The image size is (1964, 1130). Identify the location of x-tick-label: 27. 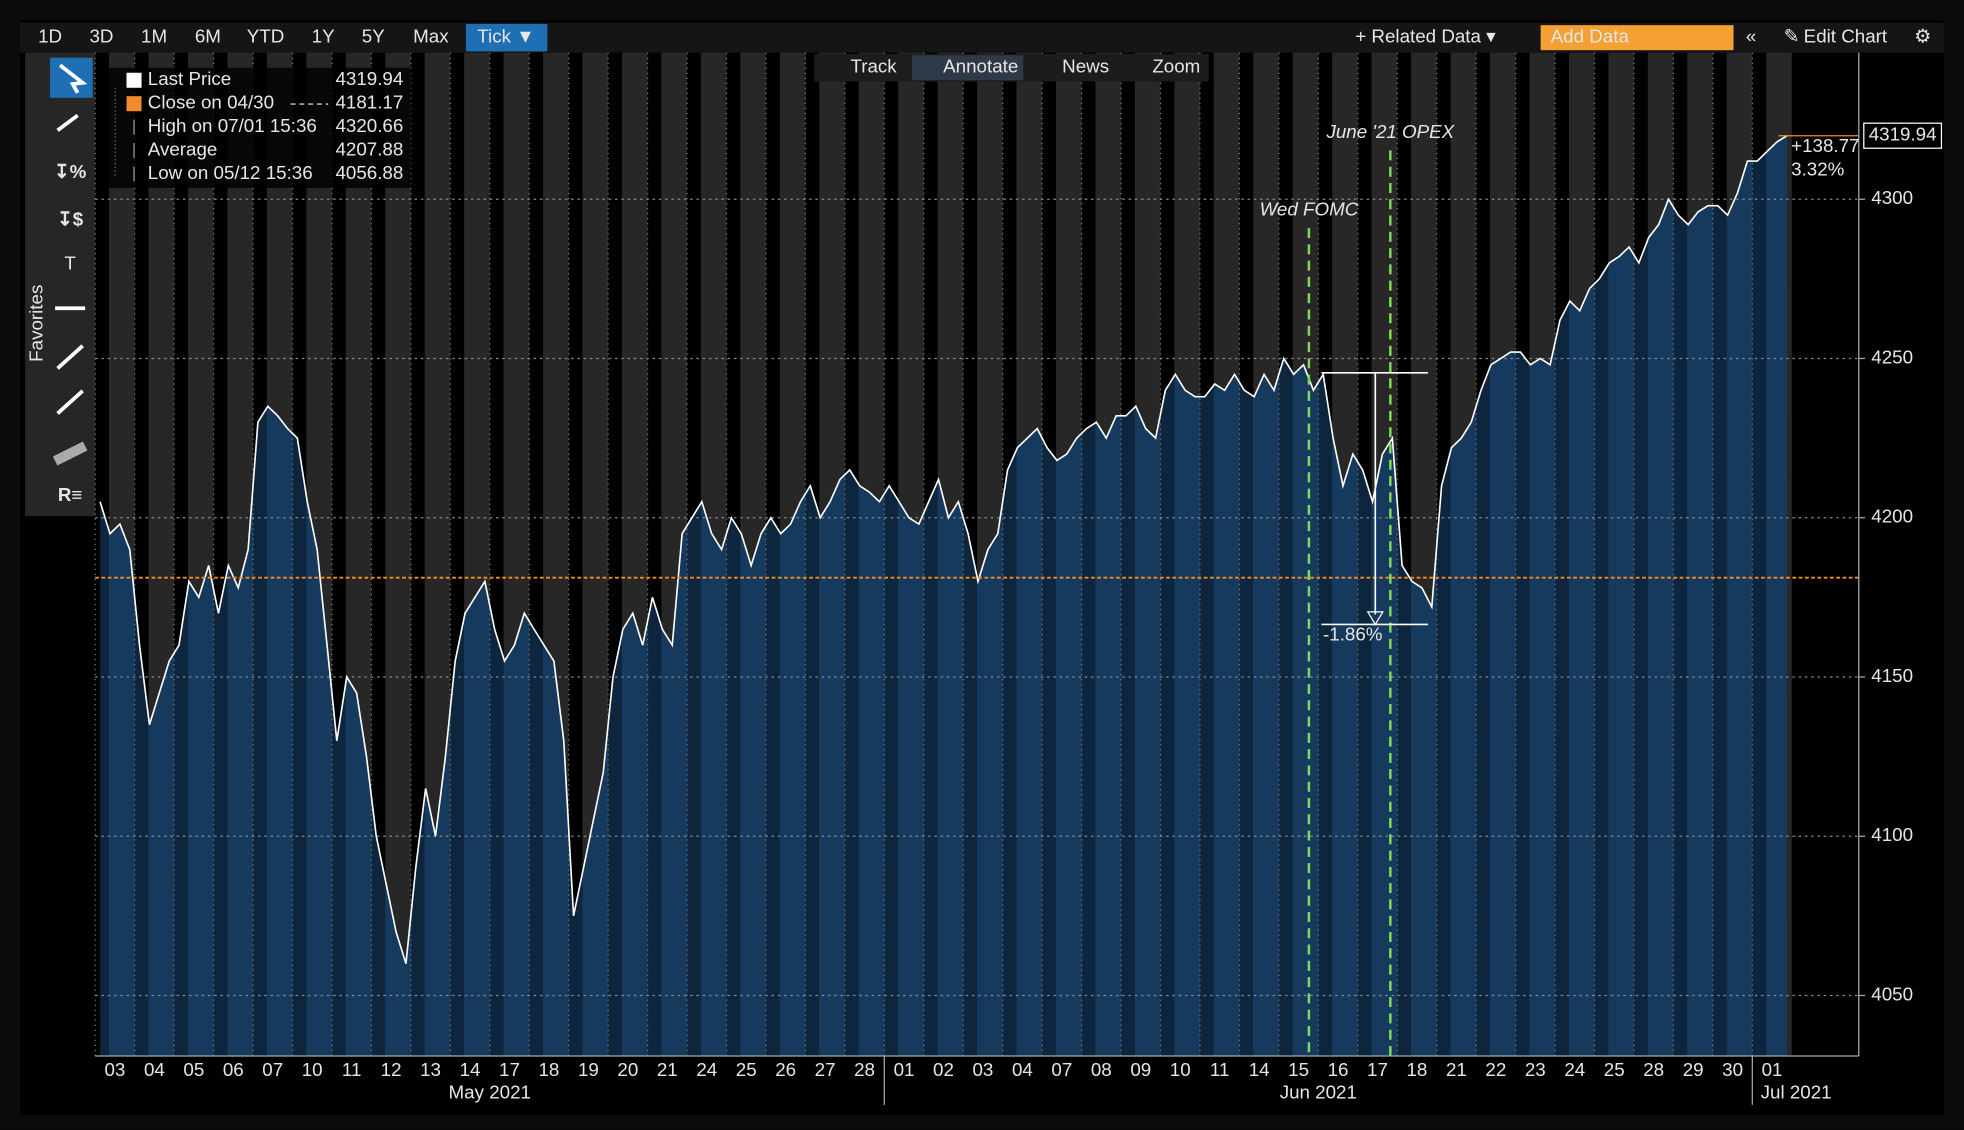
(825, 1069).